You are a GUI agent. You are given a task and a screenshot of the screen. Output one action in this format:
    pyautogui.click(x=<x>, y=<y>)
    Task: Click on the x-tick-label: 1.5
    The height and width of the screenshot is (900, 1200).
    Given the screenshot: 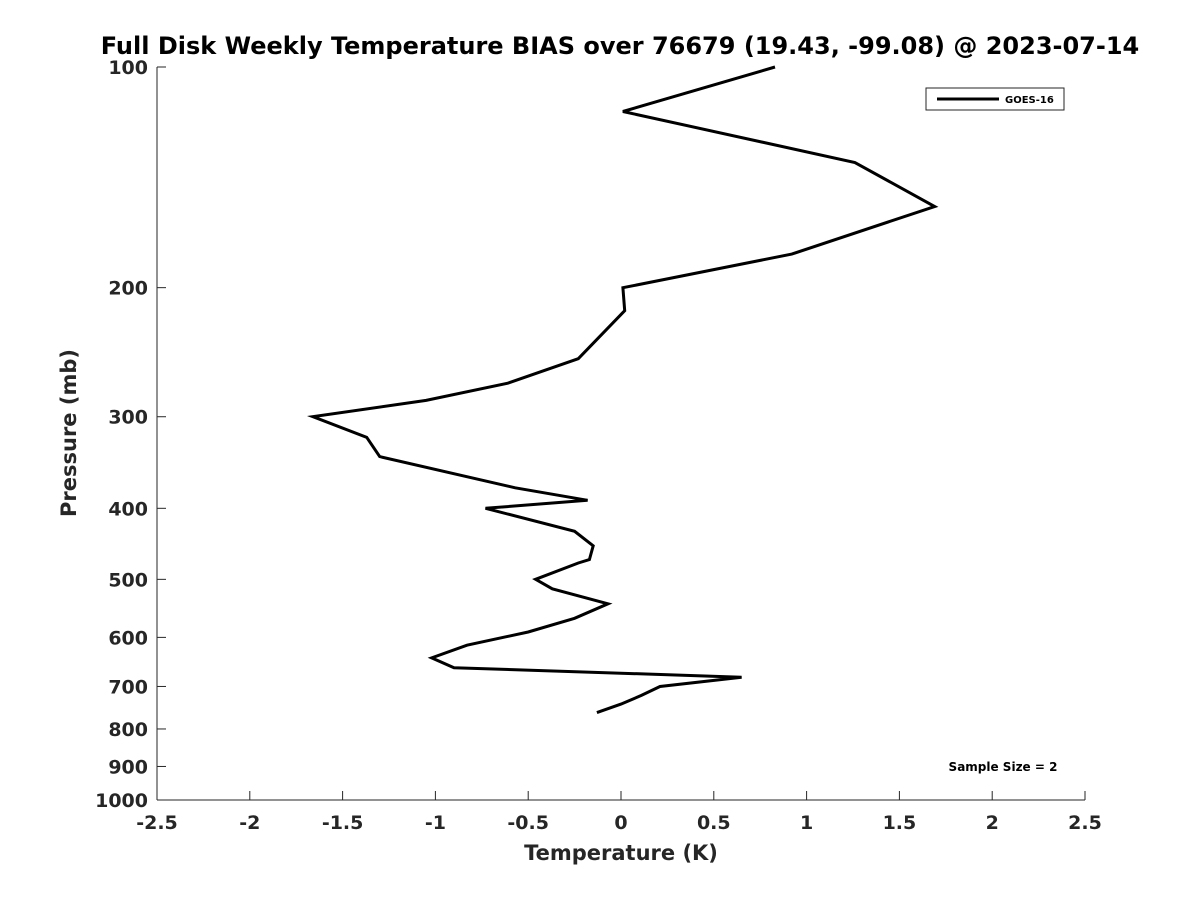 What is the action you would take?
    pyautogui.click(x=900, y=823)
    